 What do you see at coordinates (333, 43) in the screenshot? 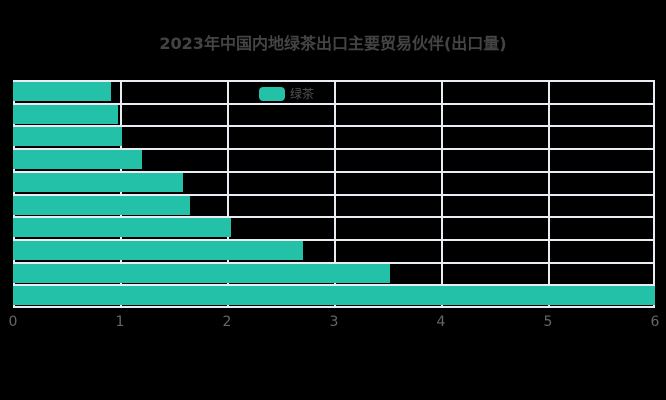
I see `chart-title: 2023年中国内地绿茶出口主要贸易伙伴(出口量)` at bounding box center [333, 43].